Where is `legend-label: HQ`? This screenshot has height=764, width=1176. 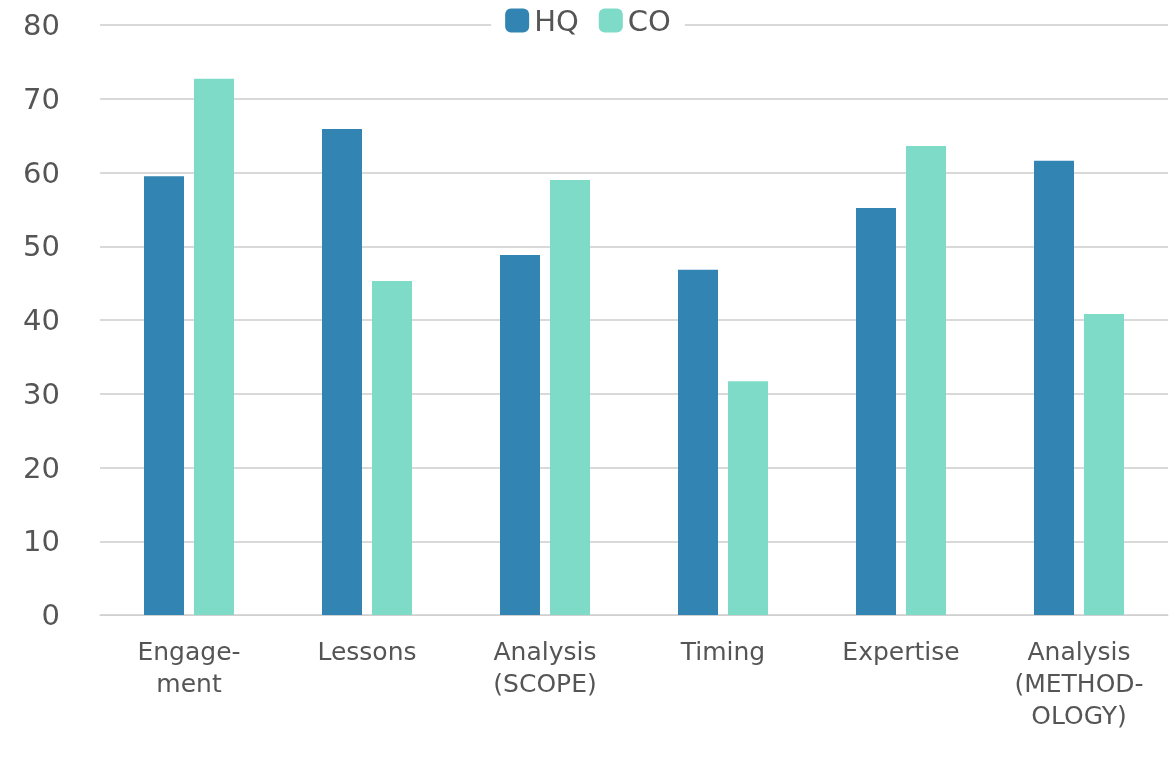 legend-label: HQ is located at coordinates (556, 20).